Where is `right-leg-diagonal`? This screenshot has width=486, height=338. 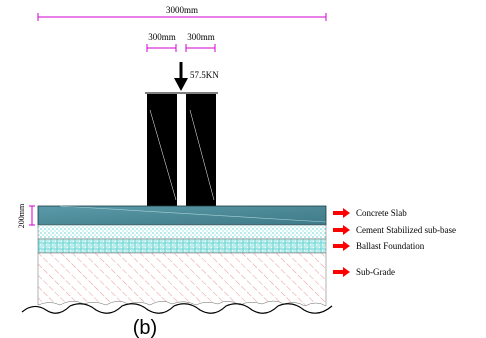
right-leg-diagonal is located at coordinates (202, 155).